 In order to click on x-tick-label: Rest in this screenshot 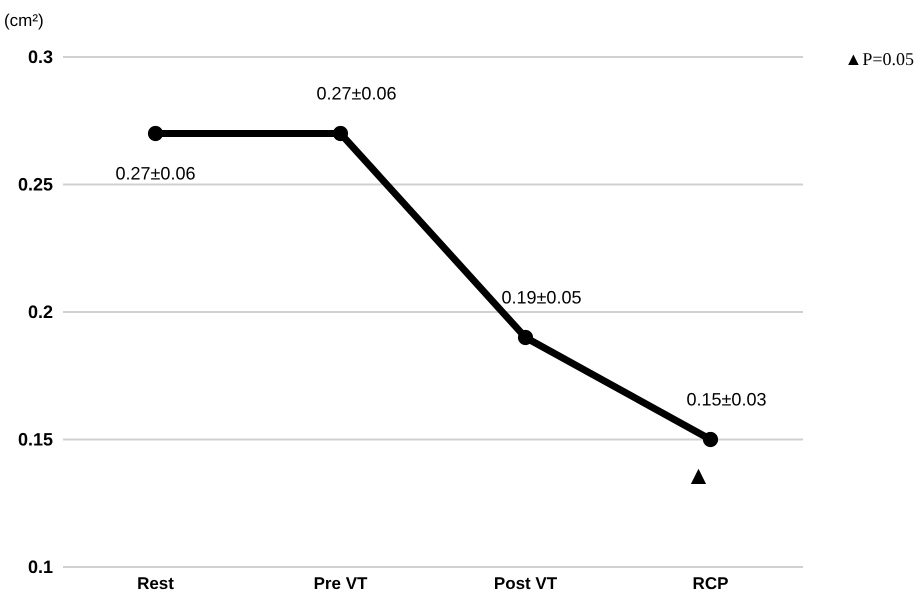, I will do `click(155, 583)`.